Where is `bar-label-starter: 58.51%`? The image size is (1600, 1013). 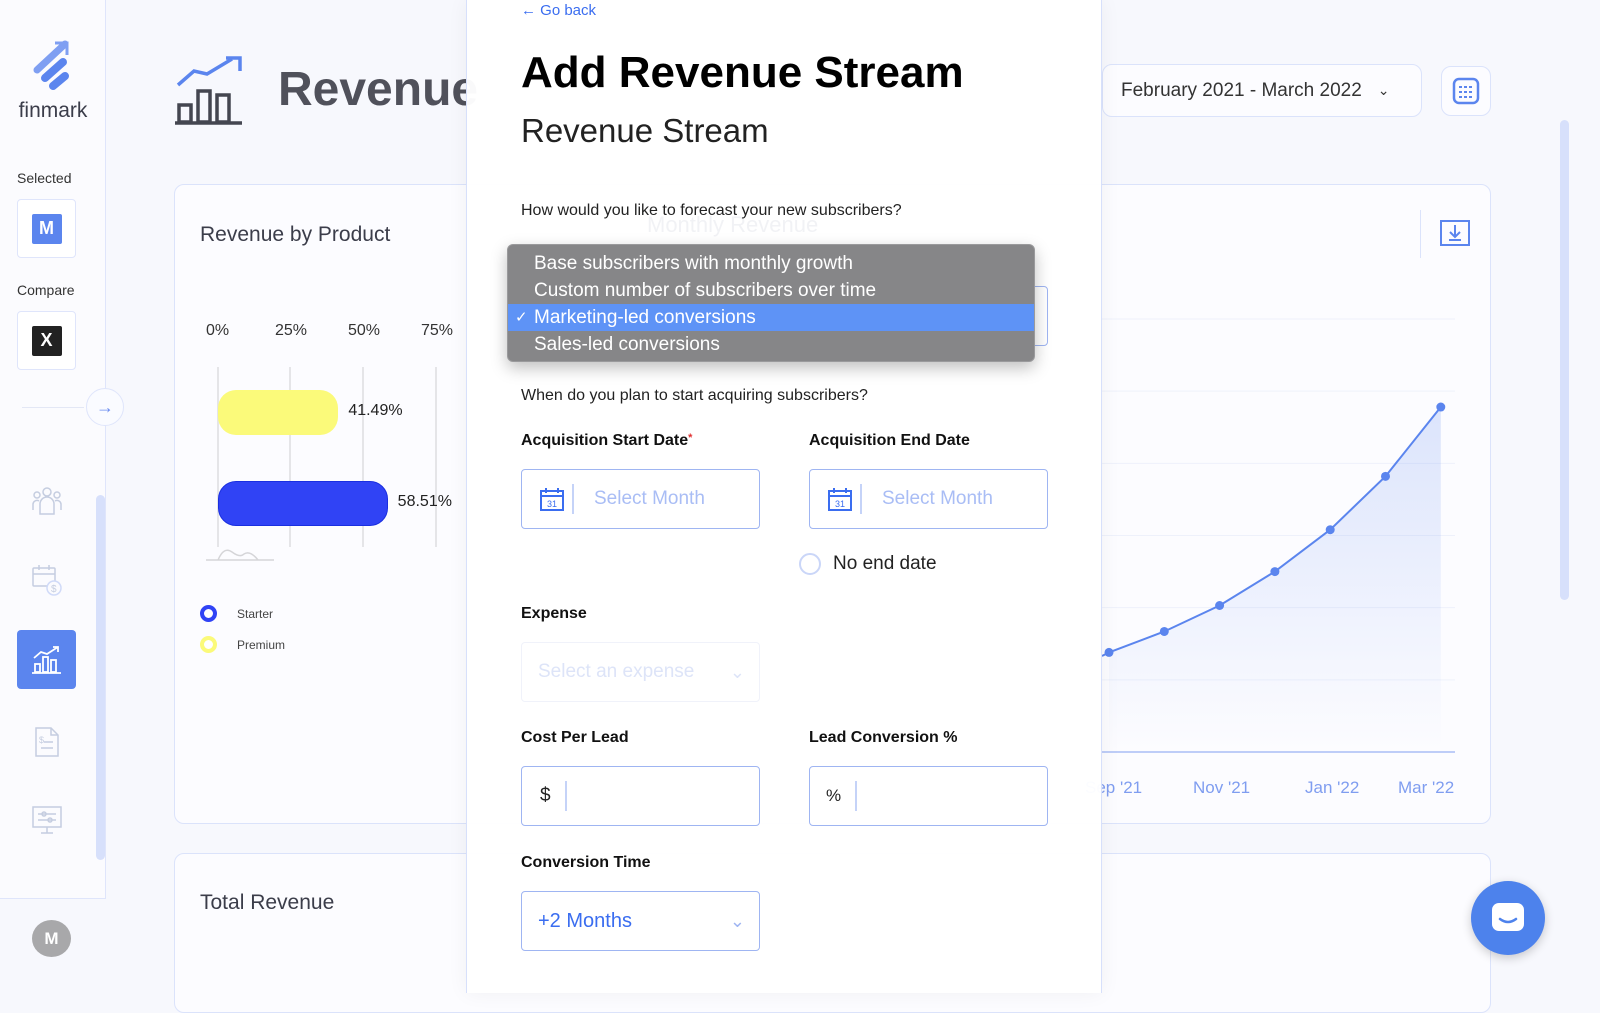 bar-label-starter: 58.51% is located at coordinates (424, 501).